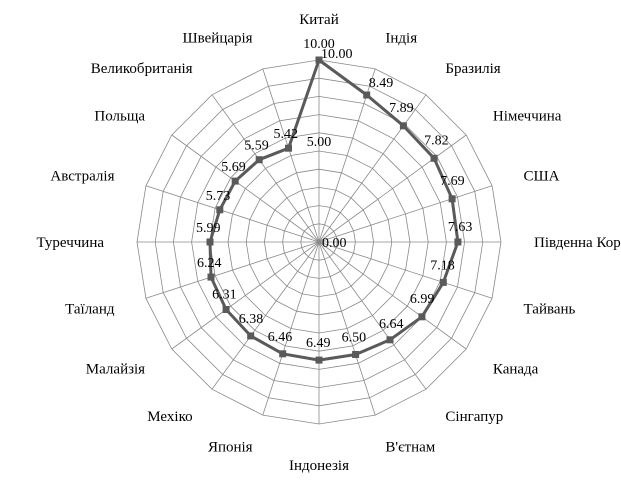 This screenshot has width=621, height=485. Describe the element at coordinates (577, 243) in the screenshot. I see `category-label: Південна Корея` at that location.